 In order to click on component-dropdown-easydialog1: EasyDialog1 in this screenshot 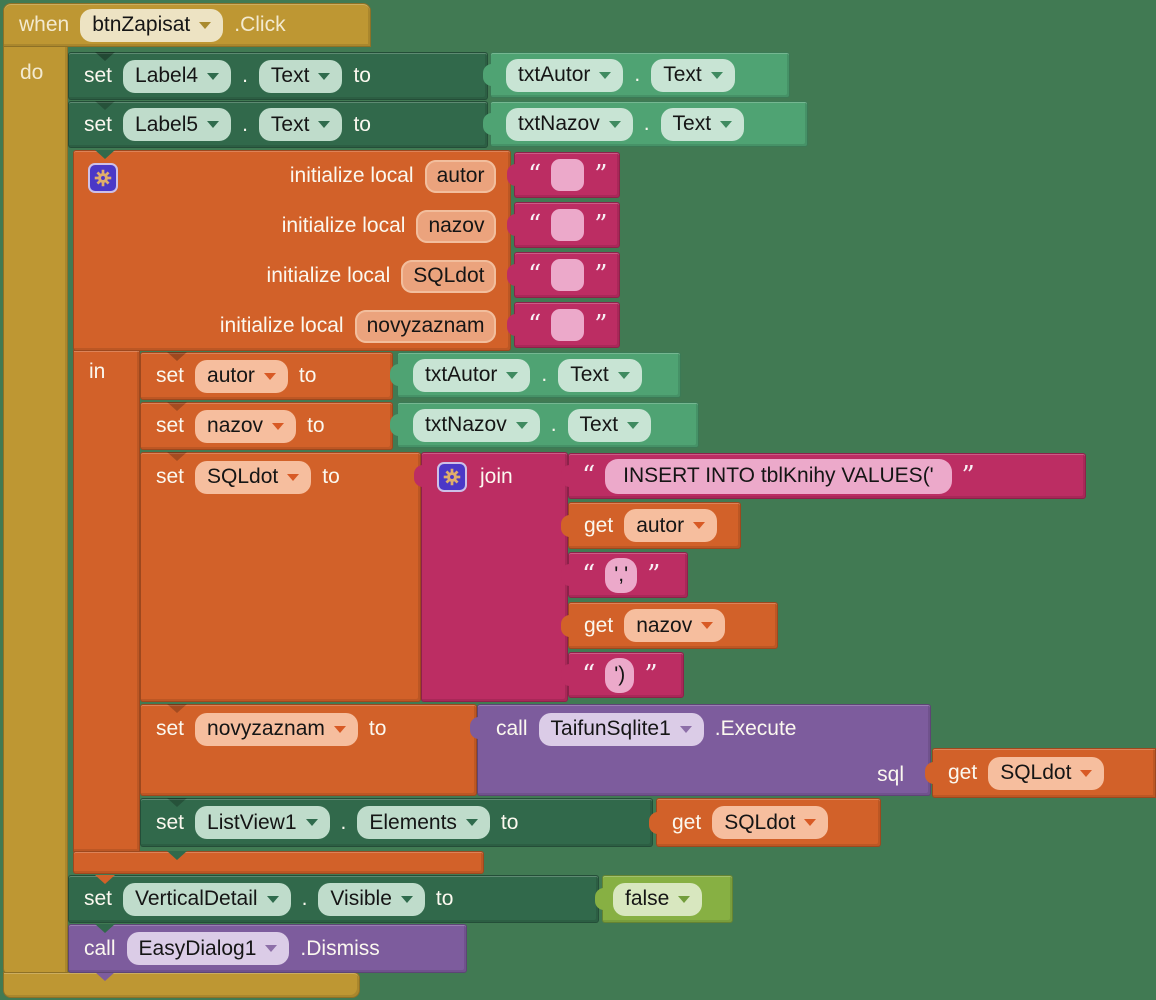, I will do `click(208, 948)`.